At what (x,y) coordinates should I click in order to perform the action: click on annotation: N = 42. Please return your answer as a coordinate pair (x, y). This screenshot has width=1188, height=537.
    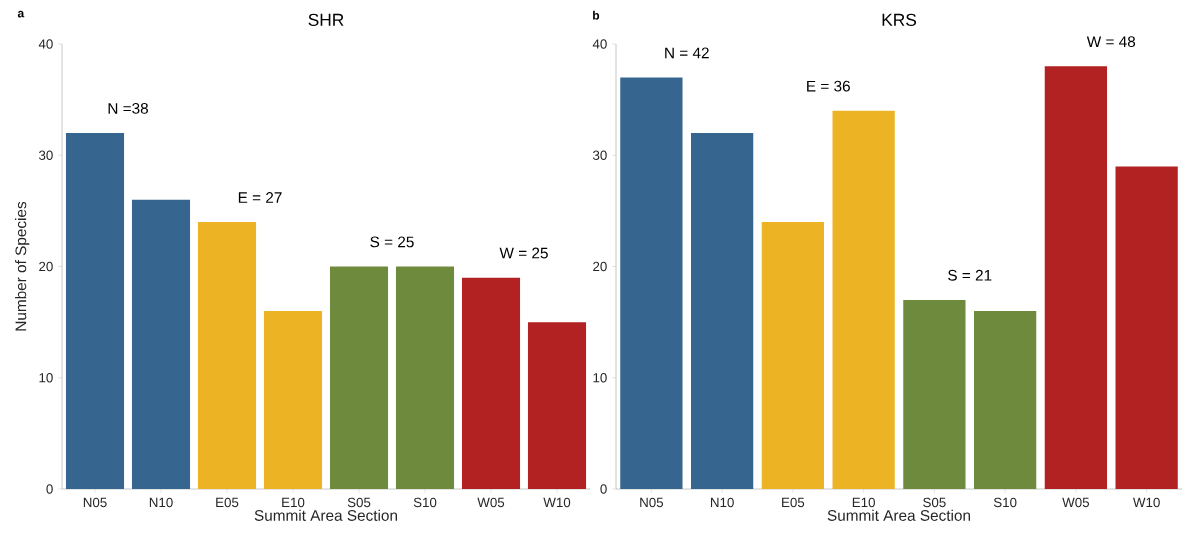
    Looking at the image, I should click on (687, 53).